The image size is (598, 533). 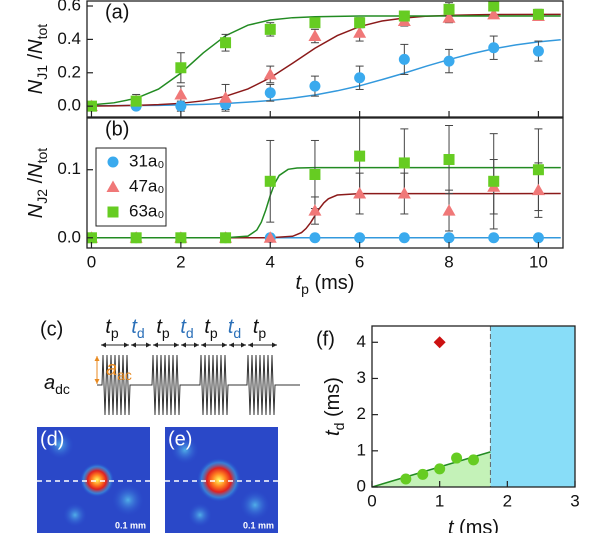 What do you see at coordinates (198, 385) in the screenshot?
I see `waveform` at bounding box center [198, 385].